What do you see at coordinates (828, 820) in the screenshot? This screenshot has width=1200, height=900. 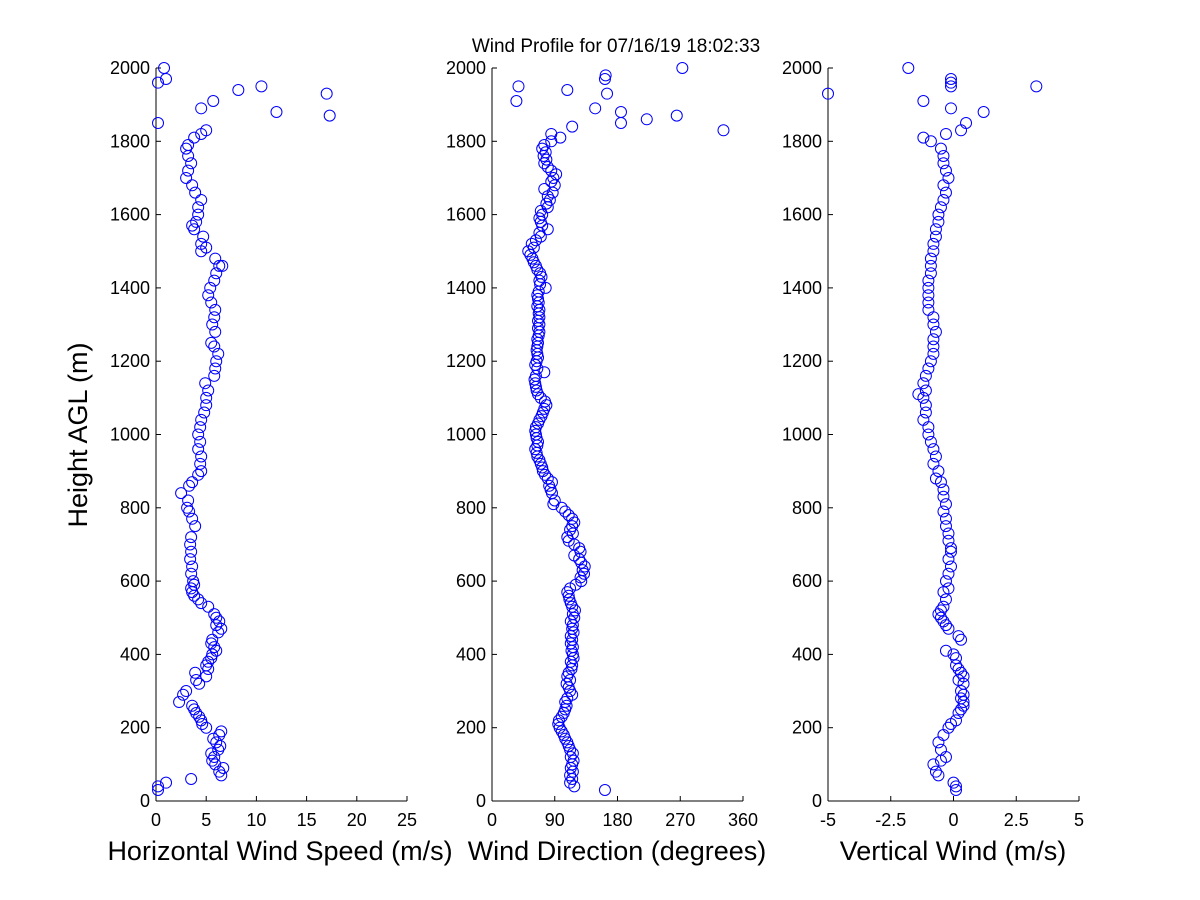 I see `x-tick-label-vertical: -5` at bounding box center [828, 820].